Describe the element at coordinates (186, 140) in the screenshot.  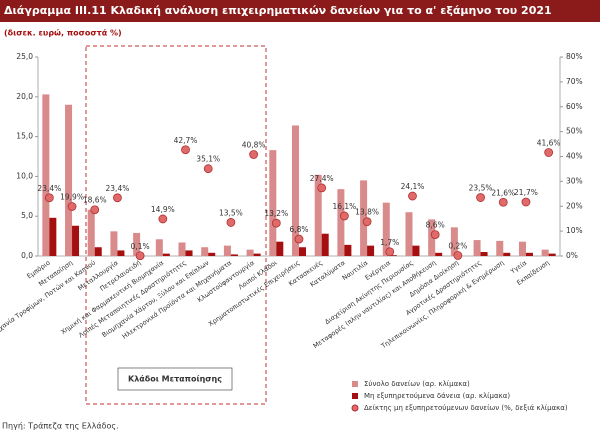
I see `data-label: 42,7%` at that location.